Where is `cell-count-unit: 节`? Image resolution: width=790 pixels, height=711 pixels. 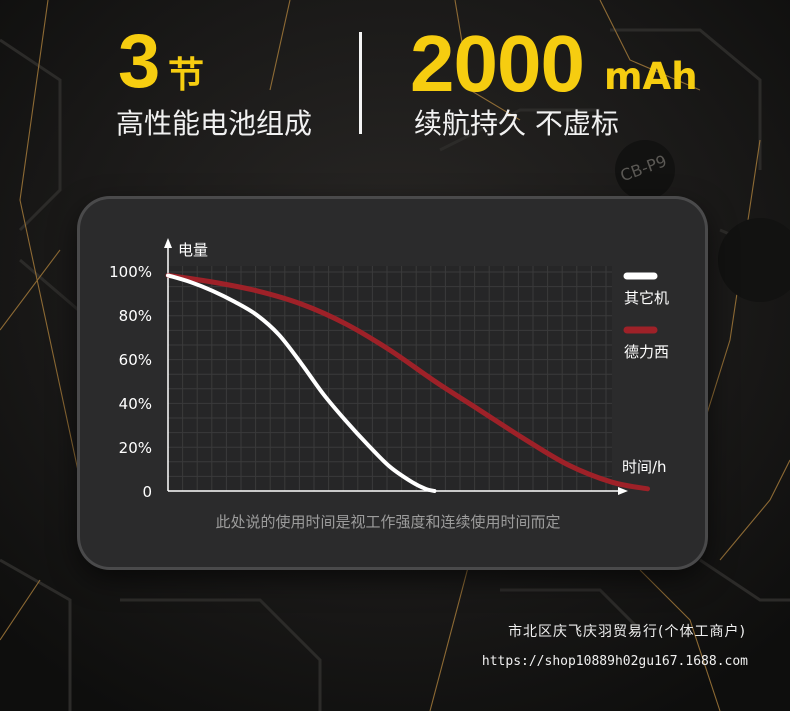
cell-count-unit: 节 is located at coordinates (186, 75).